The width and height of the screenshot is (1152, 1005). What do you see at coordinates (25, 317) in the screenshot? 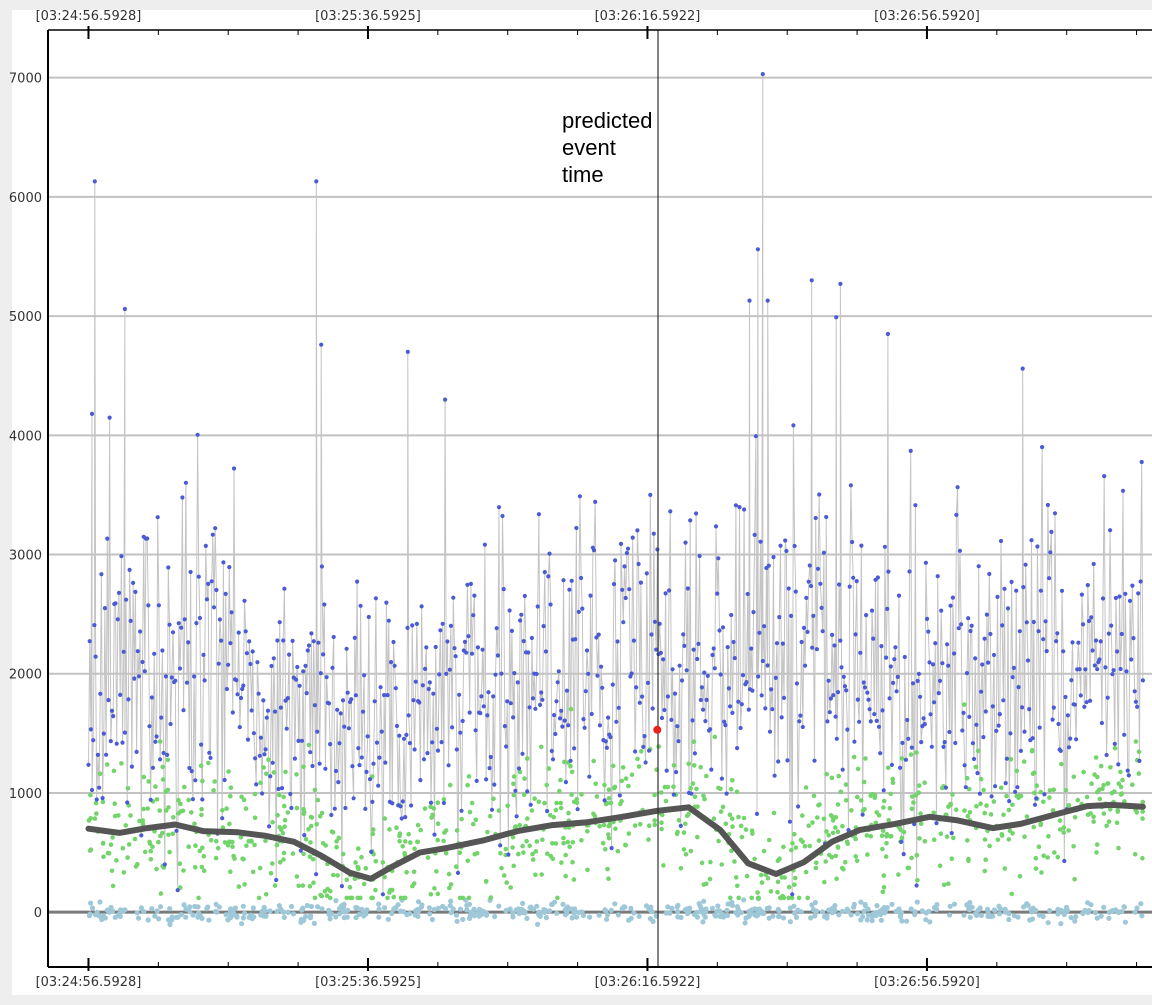
I see `y-tick-label: 5000` at bounding box center [25, 317].